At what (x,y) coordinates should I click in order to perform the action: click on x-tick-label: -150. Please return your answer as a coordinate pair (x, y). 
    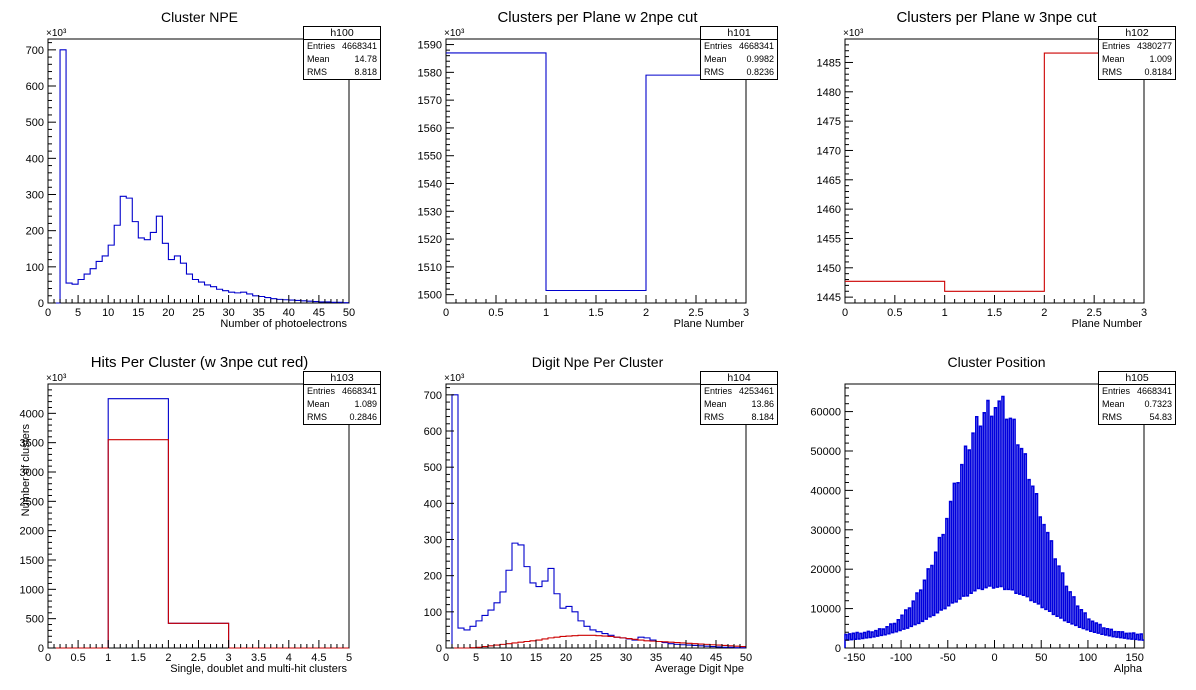
    Looking at the image, I should click on (854, 658).